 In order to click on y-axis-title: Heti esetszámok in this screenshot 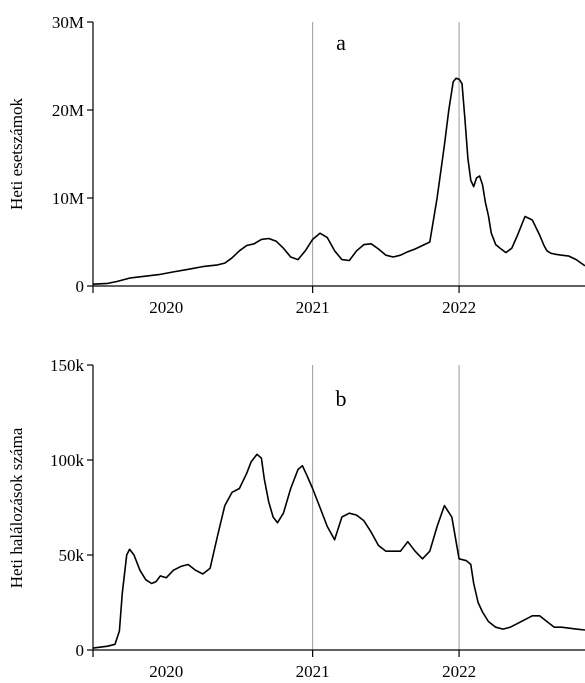, I will do `click(16, 154)`.